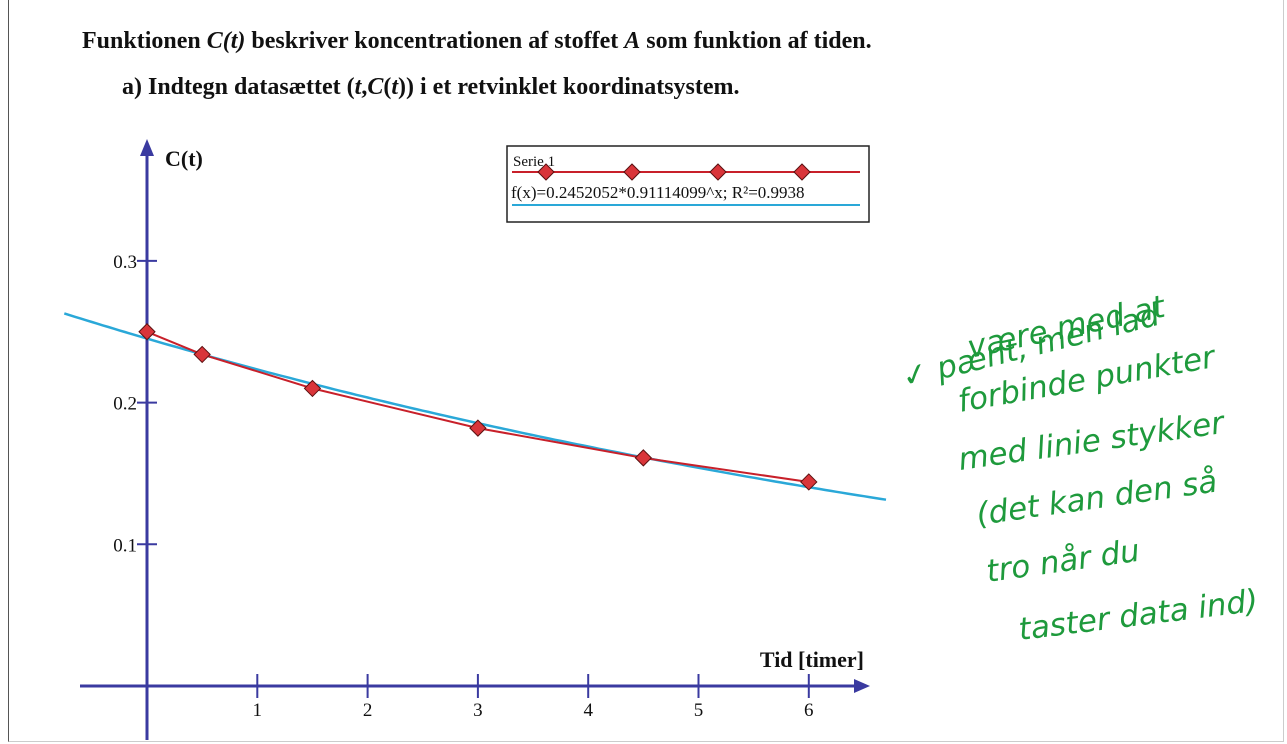 This screenshot has width=1287, height=744. Describe the element at coordinates (658, 192) in the screenshot. I see `legend-fit-label: f(x)=0.2452052*0.91114099^x; R²=0.9938` at that location.